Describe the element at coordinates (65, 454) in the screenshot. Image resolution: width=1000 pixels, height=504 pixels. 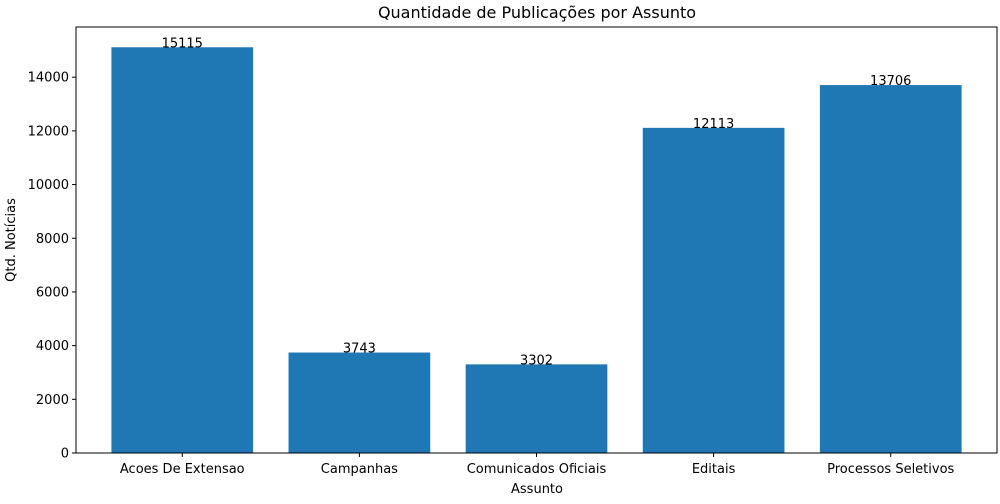
I see `y-tick-label-0: 0` at that location.